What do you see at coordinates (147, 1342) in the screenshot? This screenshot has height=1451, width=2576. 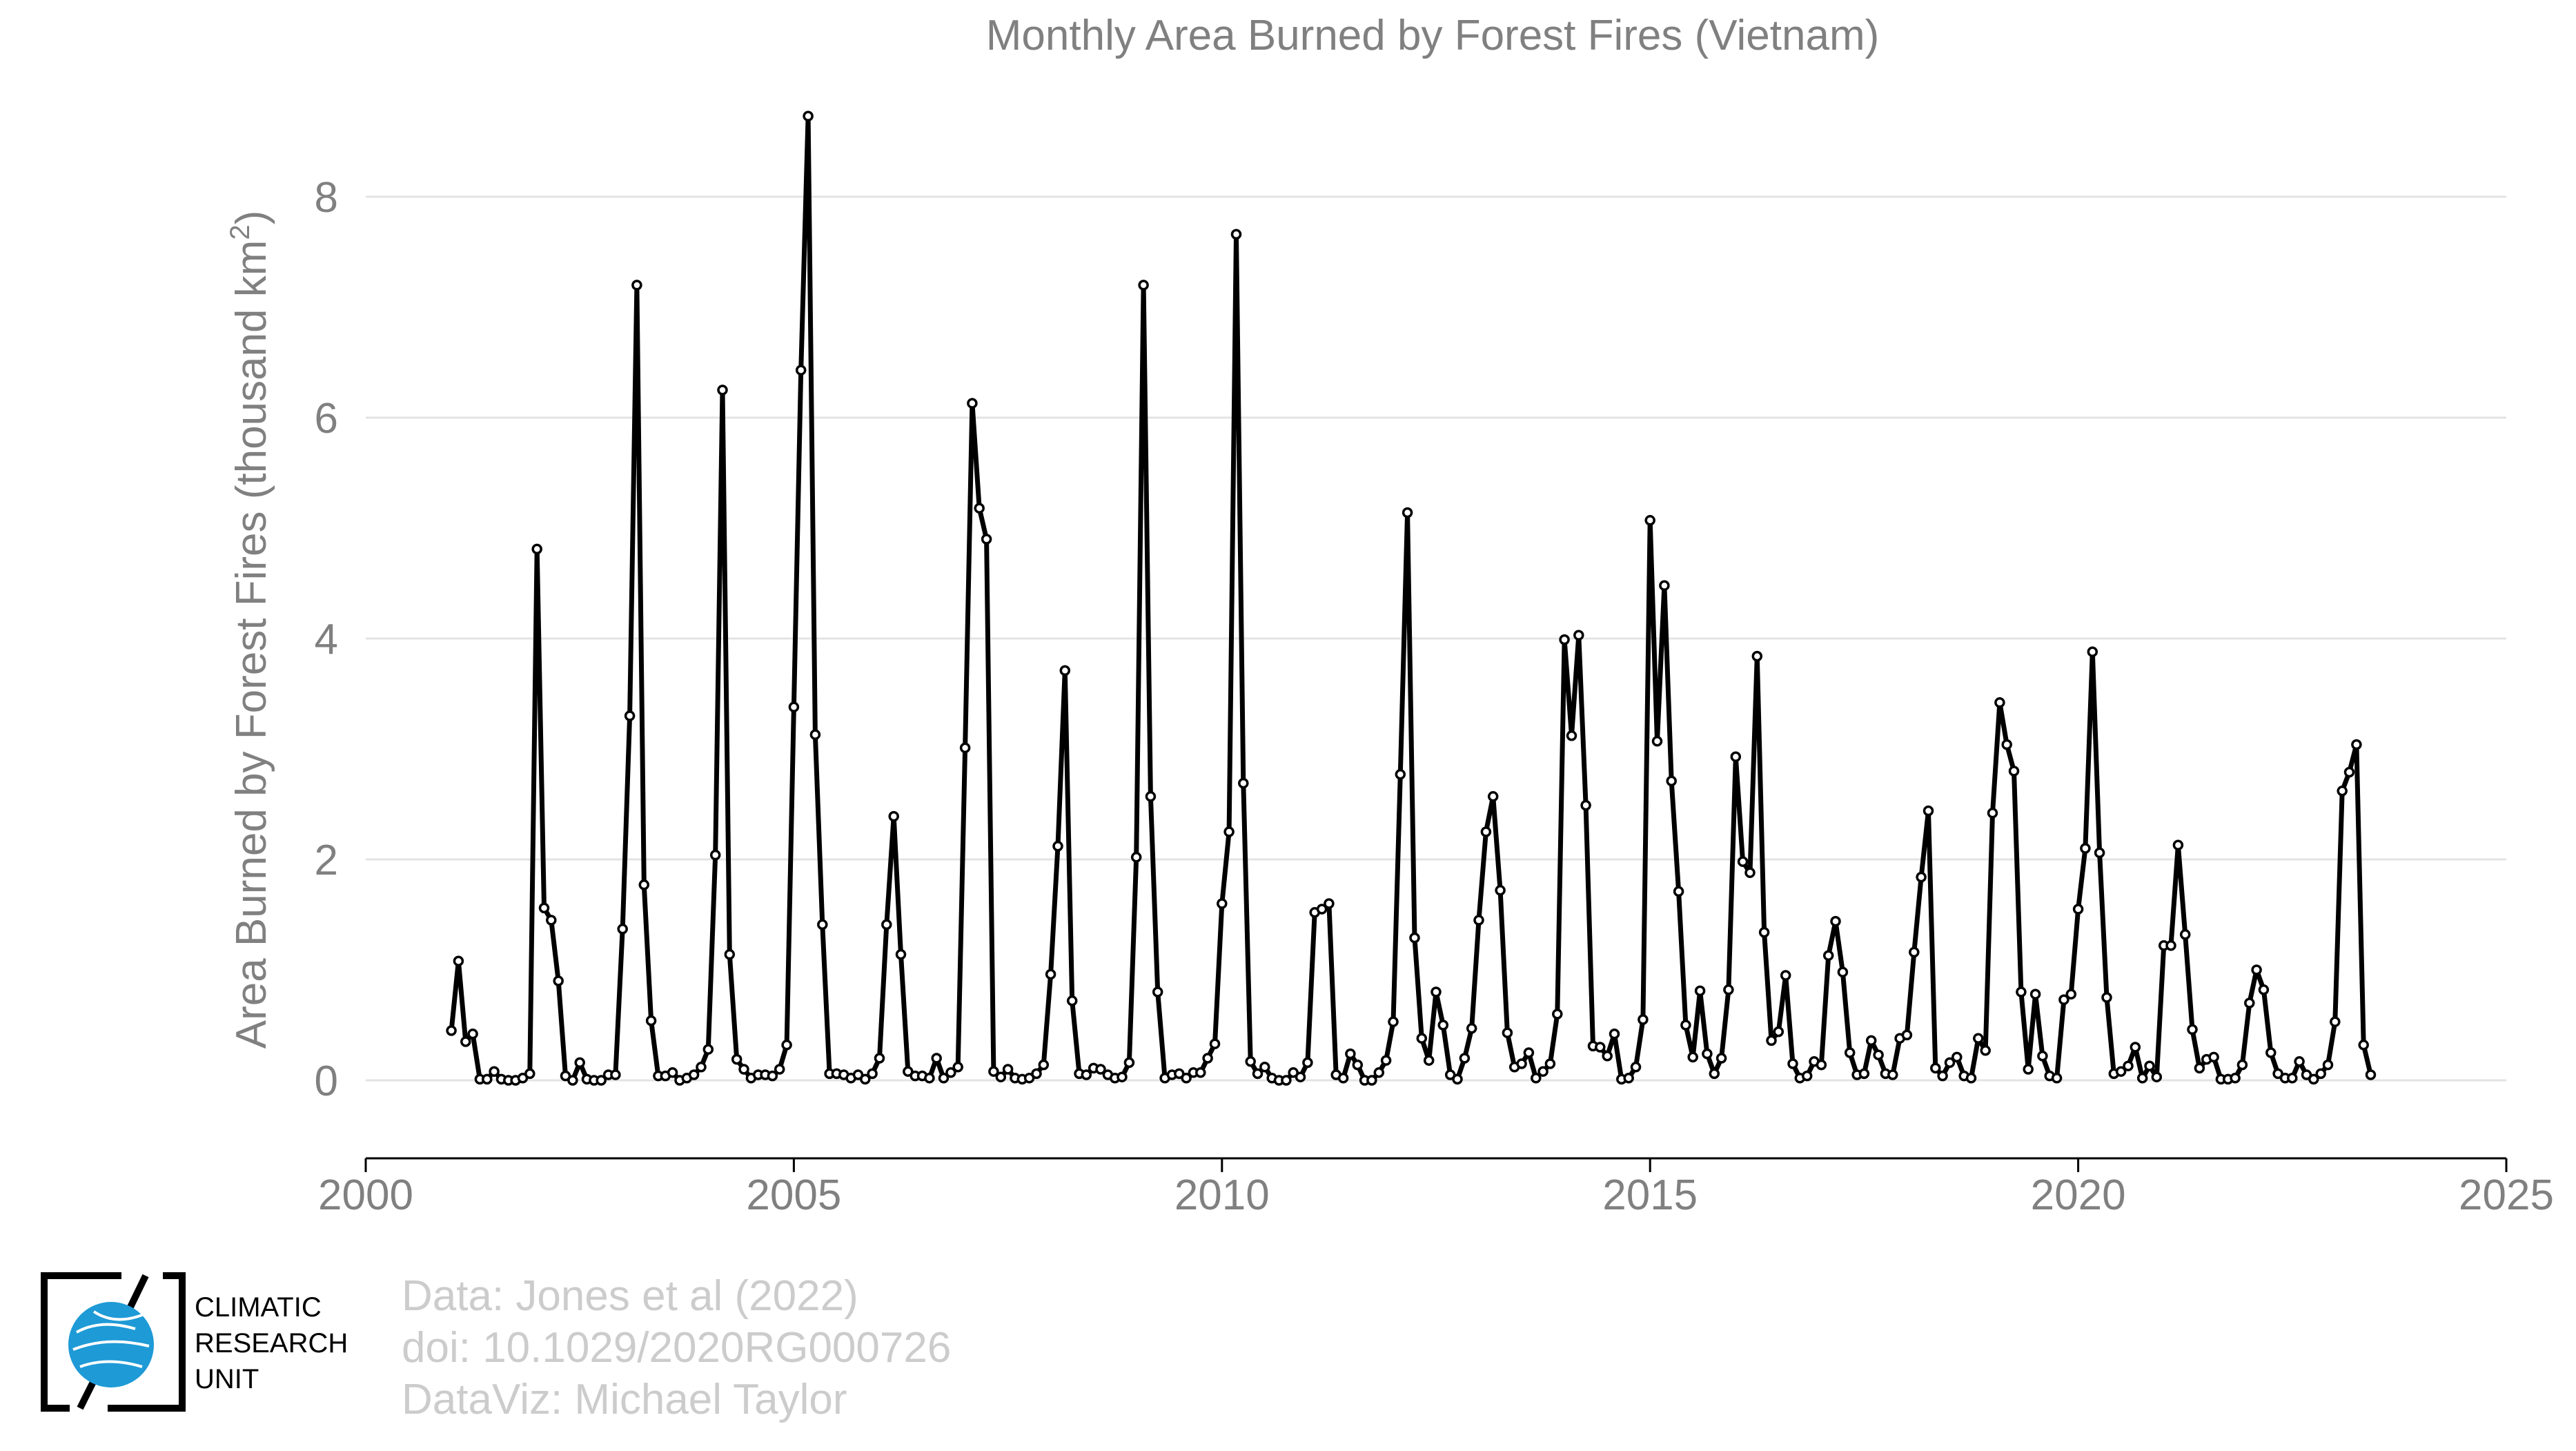 I see `logo-bracket-right` at bounding box center [147, 1342].